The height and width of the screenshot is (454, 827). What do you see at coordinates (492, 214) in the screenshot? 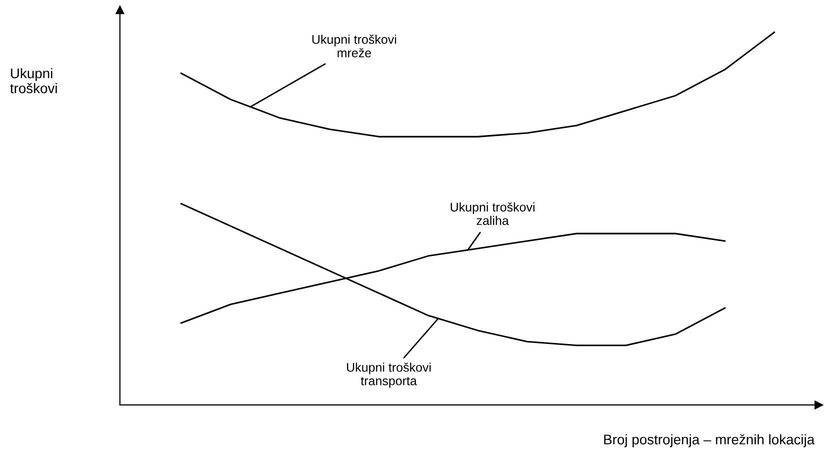
I see `annotation: Ukupni troškovi zaliha` at bounding box center [492, 214].